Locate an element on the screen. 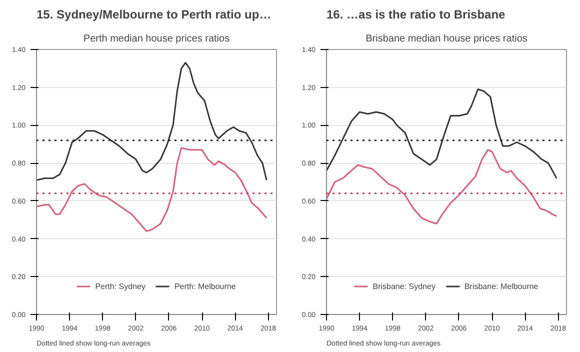  chart-subtitle: Perth median house prices ratios is located at coordinates (156, 39).